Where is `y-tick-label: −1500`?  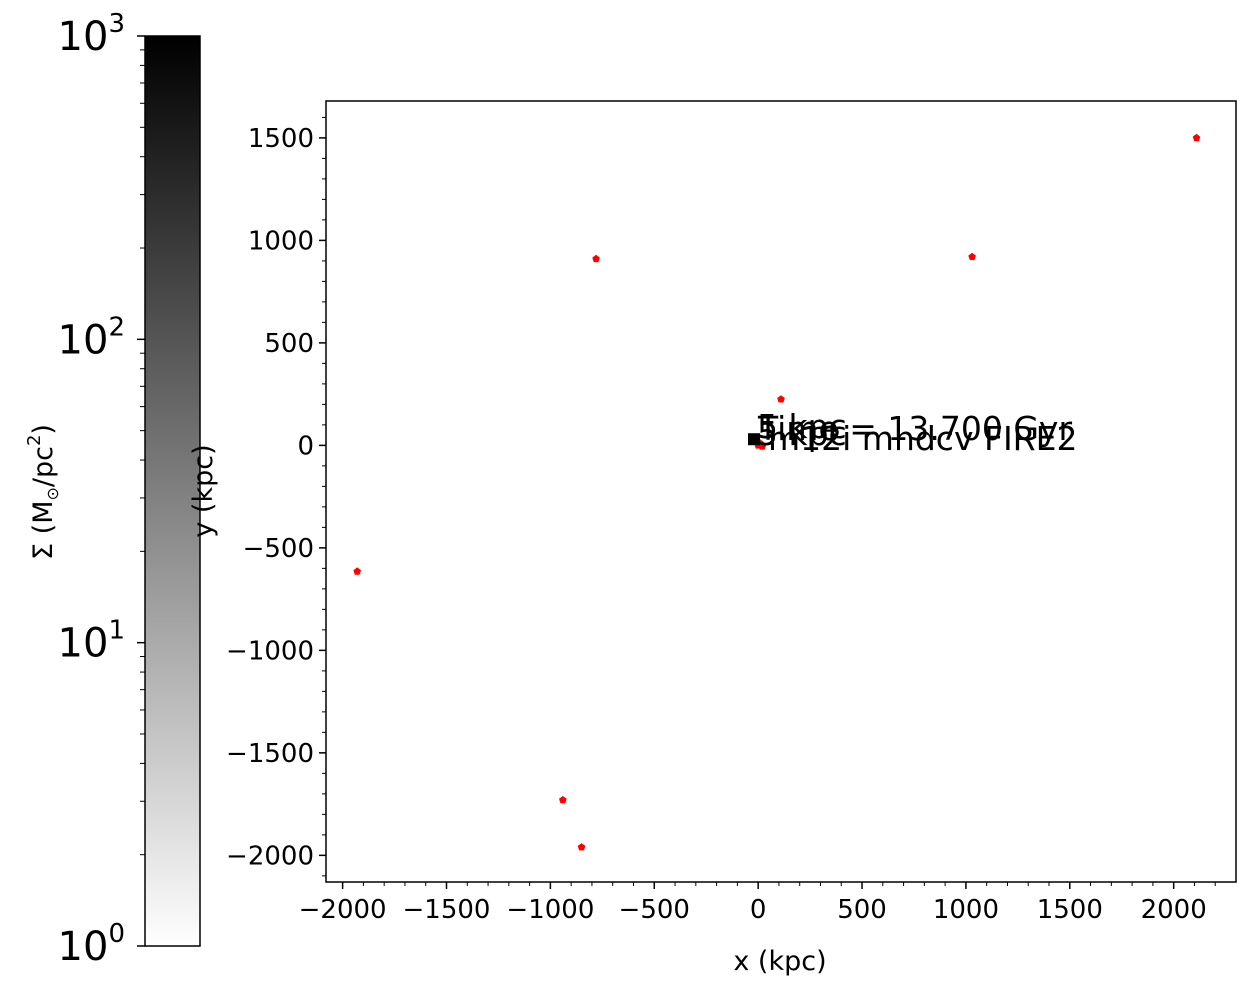
y-tick-label: −1500 is located at coordinates (270, 754).